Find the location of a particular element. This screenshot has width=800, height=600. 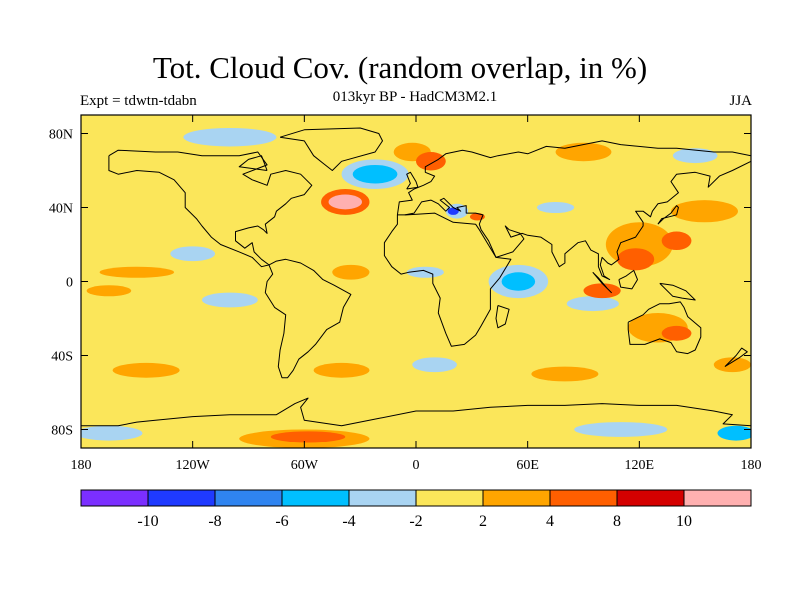

y-tick-label: 40N is located at coordinates (61, 209).